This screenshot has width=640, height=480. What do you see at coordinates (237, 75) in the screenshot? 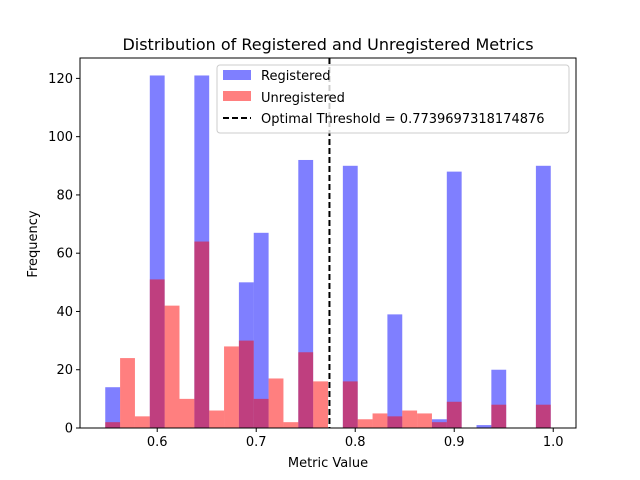
I see `legend-swatch-registered` at bounding box center [237, 75].